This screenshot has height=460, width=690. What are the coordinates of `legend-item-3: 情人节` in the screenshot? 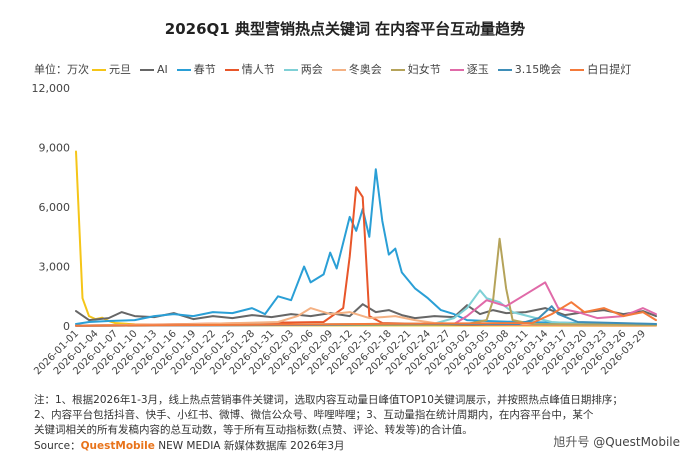 It's located at (249, 69).